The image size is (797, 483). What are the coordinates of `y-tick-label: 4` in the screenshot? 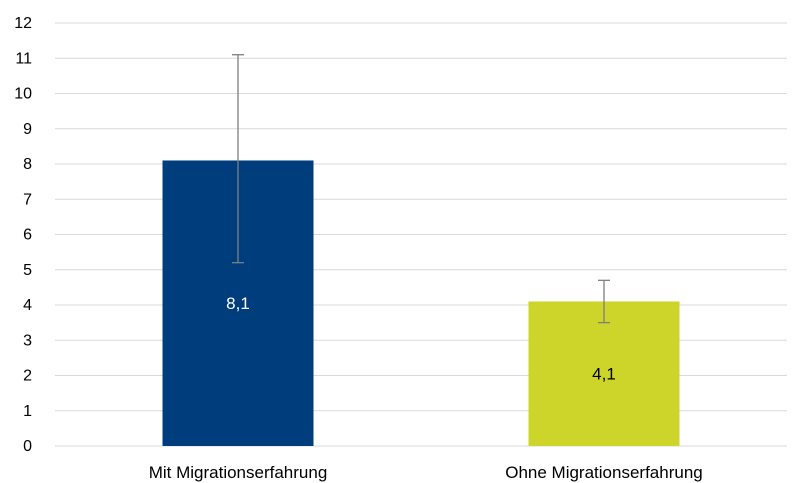 It's located at (27, 305).